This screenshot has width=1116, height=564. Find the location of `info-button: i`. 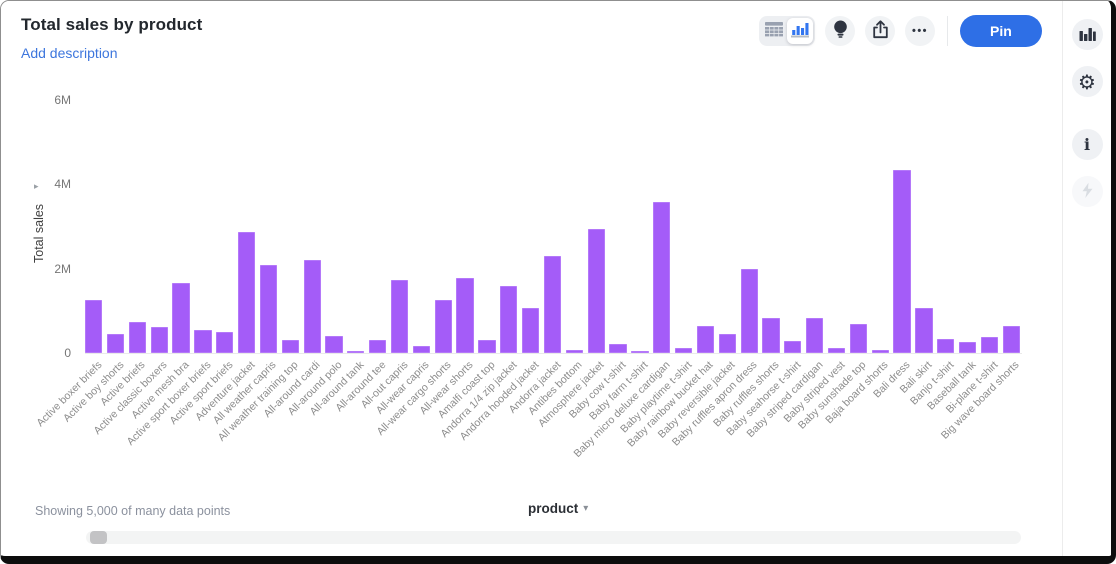

info-button: i is located at coordinates (1087, 144).